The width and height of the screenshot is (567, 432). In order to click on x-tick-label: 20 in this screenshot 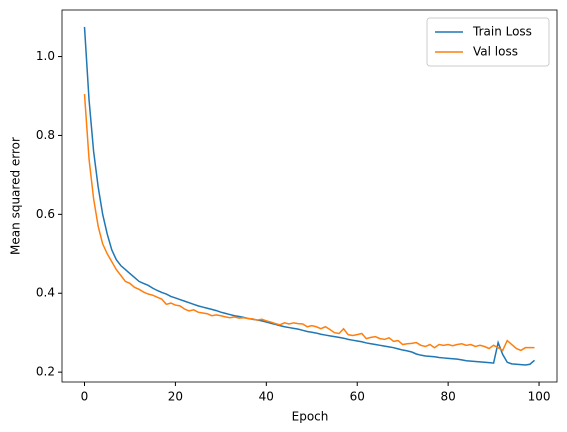, I will do `click(175, 397)`.